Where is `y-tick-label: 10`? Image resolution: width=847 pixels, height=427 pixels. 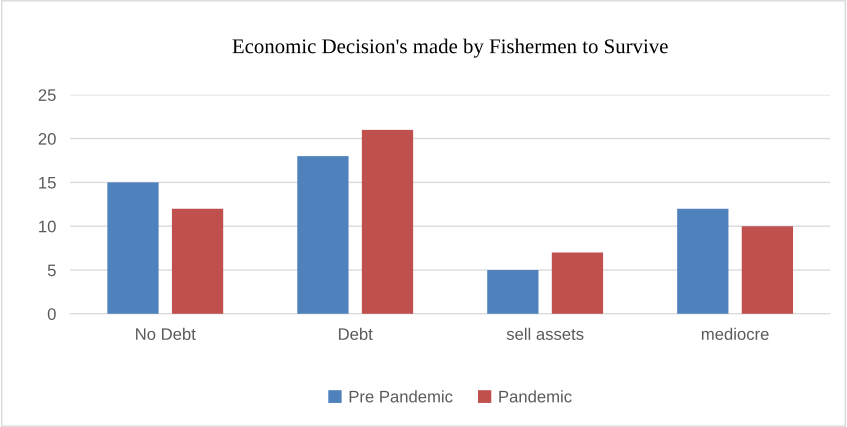
y-tick-label: 10 is located at coordinates (47, 226).